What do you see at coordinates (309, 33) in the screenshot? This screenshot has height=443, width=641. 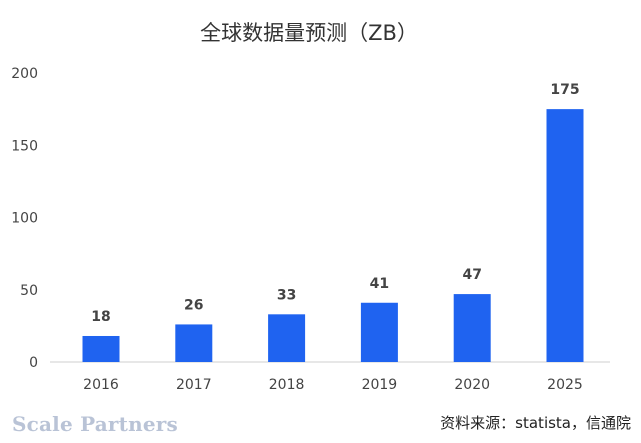 I see `chart-title: 全球数据量预测（ZB）` at bounding box center [309, 33].